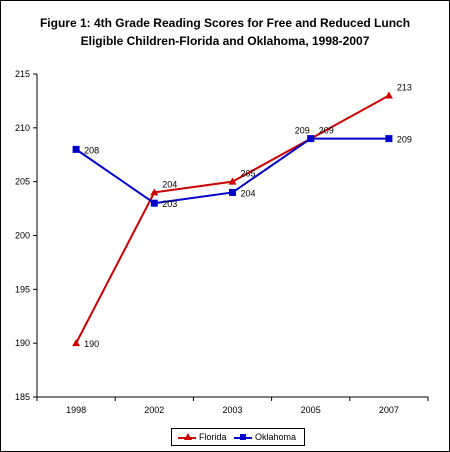 The image size is (450, 452). I want to click on legend-square-marker-icon, so click(243, 437).